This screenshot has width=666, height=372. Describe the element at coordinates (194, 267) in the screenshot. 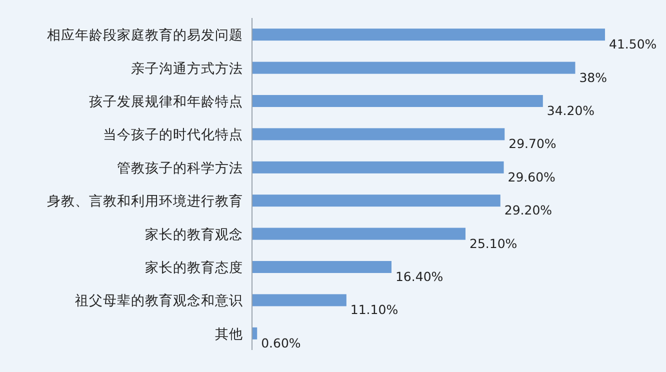

I see `y-tick-label: 家长的教育态度` at that location.